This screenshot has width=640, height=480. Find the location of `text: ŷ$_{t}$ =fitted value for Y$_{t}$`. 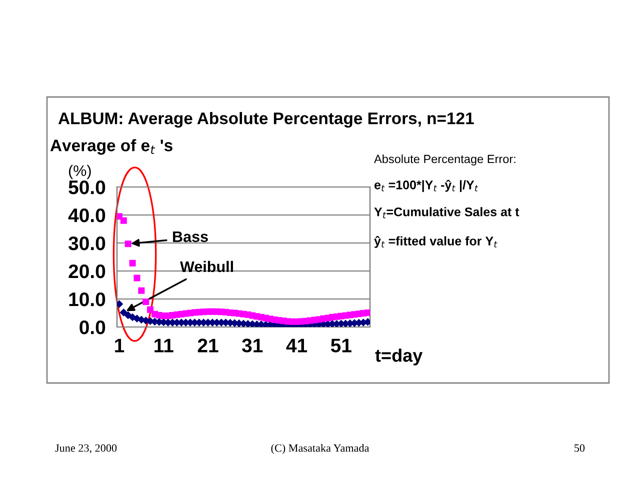

text: ŷ$_{t}$ =fitted value for Y$_{t}$ is located at coordinates (436, 242).